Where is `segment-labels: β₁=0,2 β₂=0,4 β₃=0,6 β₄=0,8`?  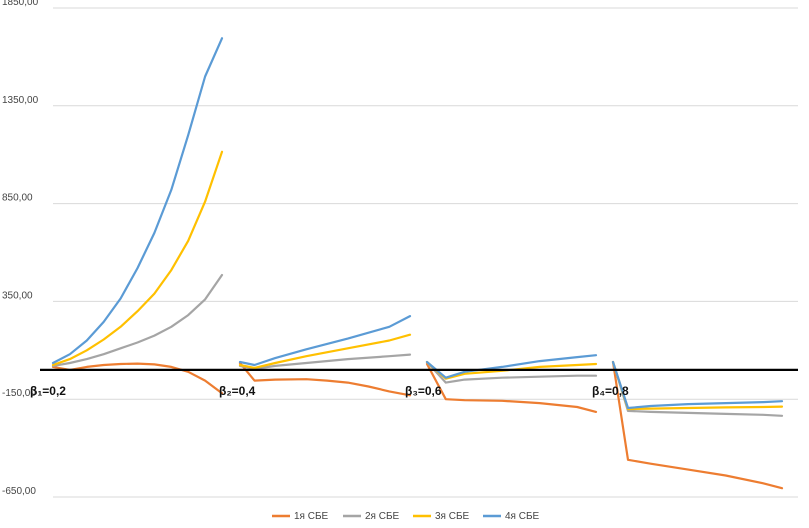 segment-labels: β₁=0,2 β₂=0,4 β₃=0,6 β₄=0,8 is located at coordinates (329, 391).